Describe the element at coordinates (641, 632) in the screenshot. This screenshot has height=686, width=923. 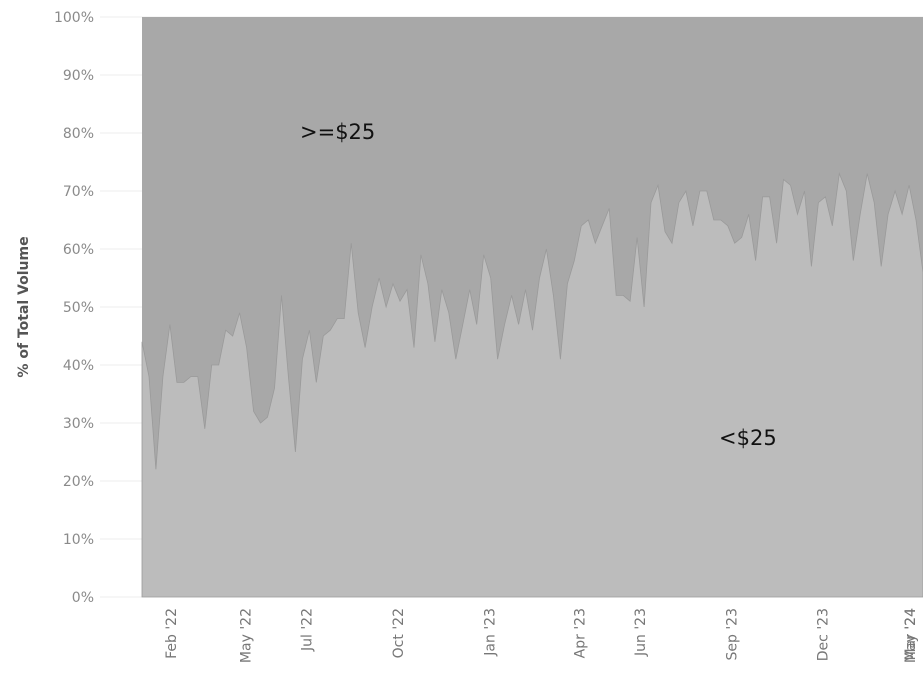
I see `x-tick-label: Jun '23` at that location.